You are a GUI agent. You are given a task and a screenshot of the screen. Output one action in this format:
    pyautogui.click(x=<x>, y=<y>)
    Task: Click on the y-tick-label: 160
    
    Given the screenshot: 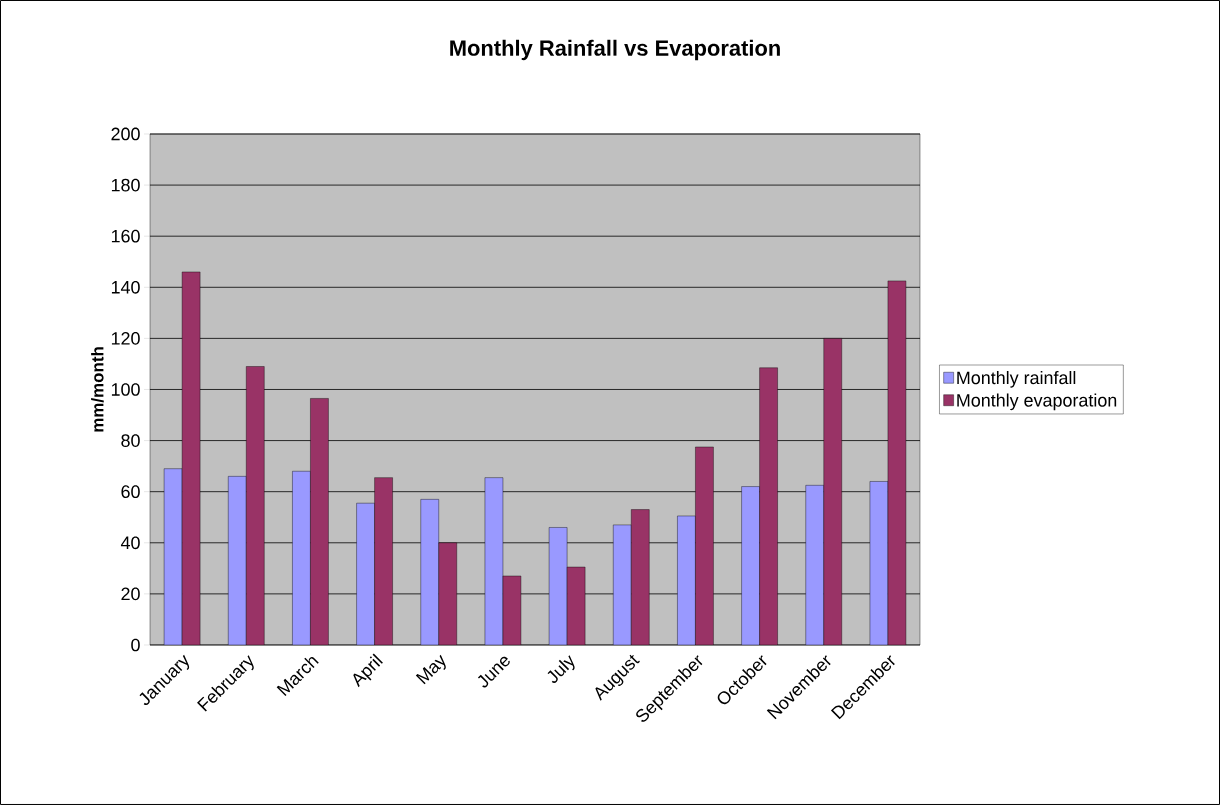 What is the action you would take?
    pyautogui.click(x=125, y=236)
    